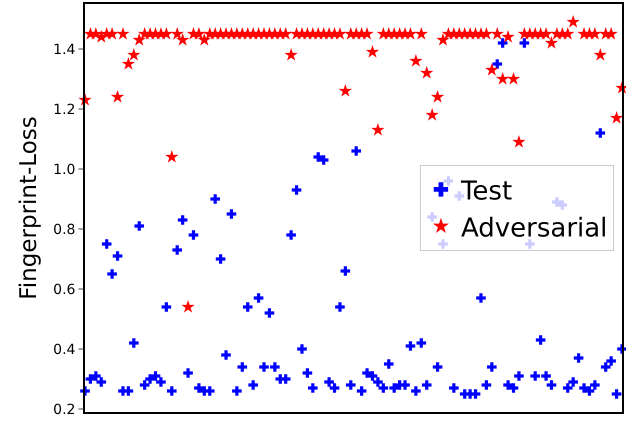 The width and height of the screenshot is (626, 422). What do you see at coordinates (64, 410) in the screenshot?
I see `y-tick-label: 0.2` at bounding box center [64, 410].